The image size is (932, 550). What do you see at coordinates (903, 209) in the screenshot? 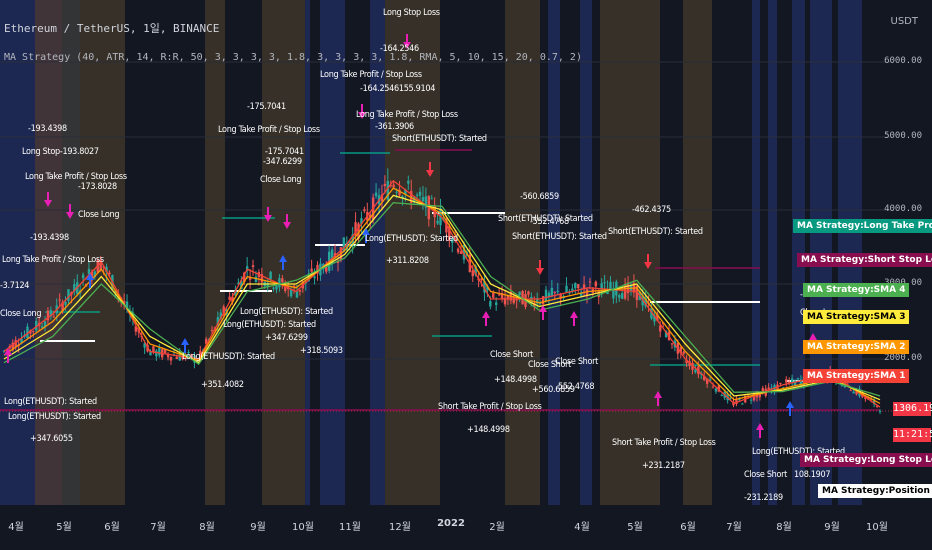
I see `y-tick-4000: 4000.00` at bounding box center [903, 209].